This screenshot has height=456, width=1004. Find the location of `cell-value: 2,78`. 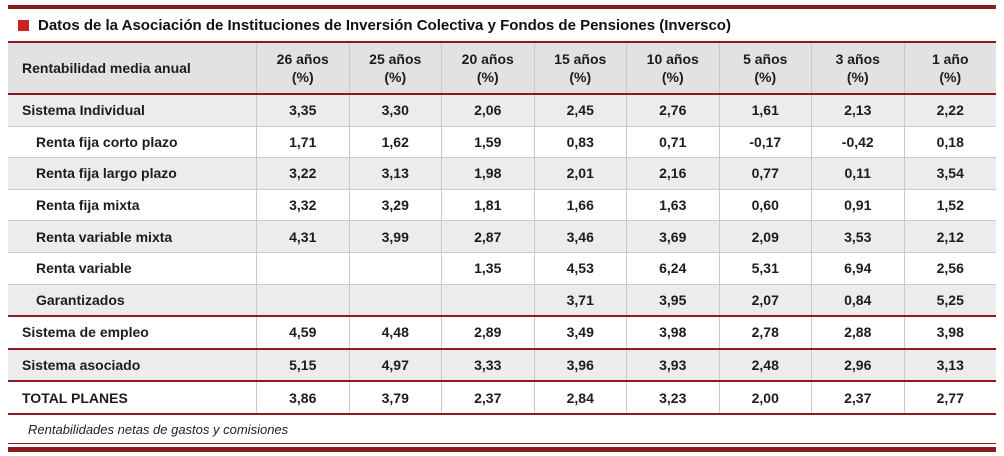

cell-value: 2,78 is located at coordinates (765, 332).